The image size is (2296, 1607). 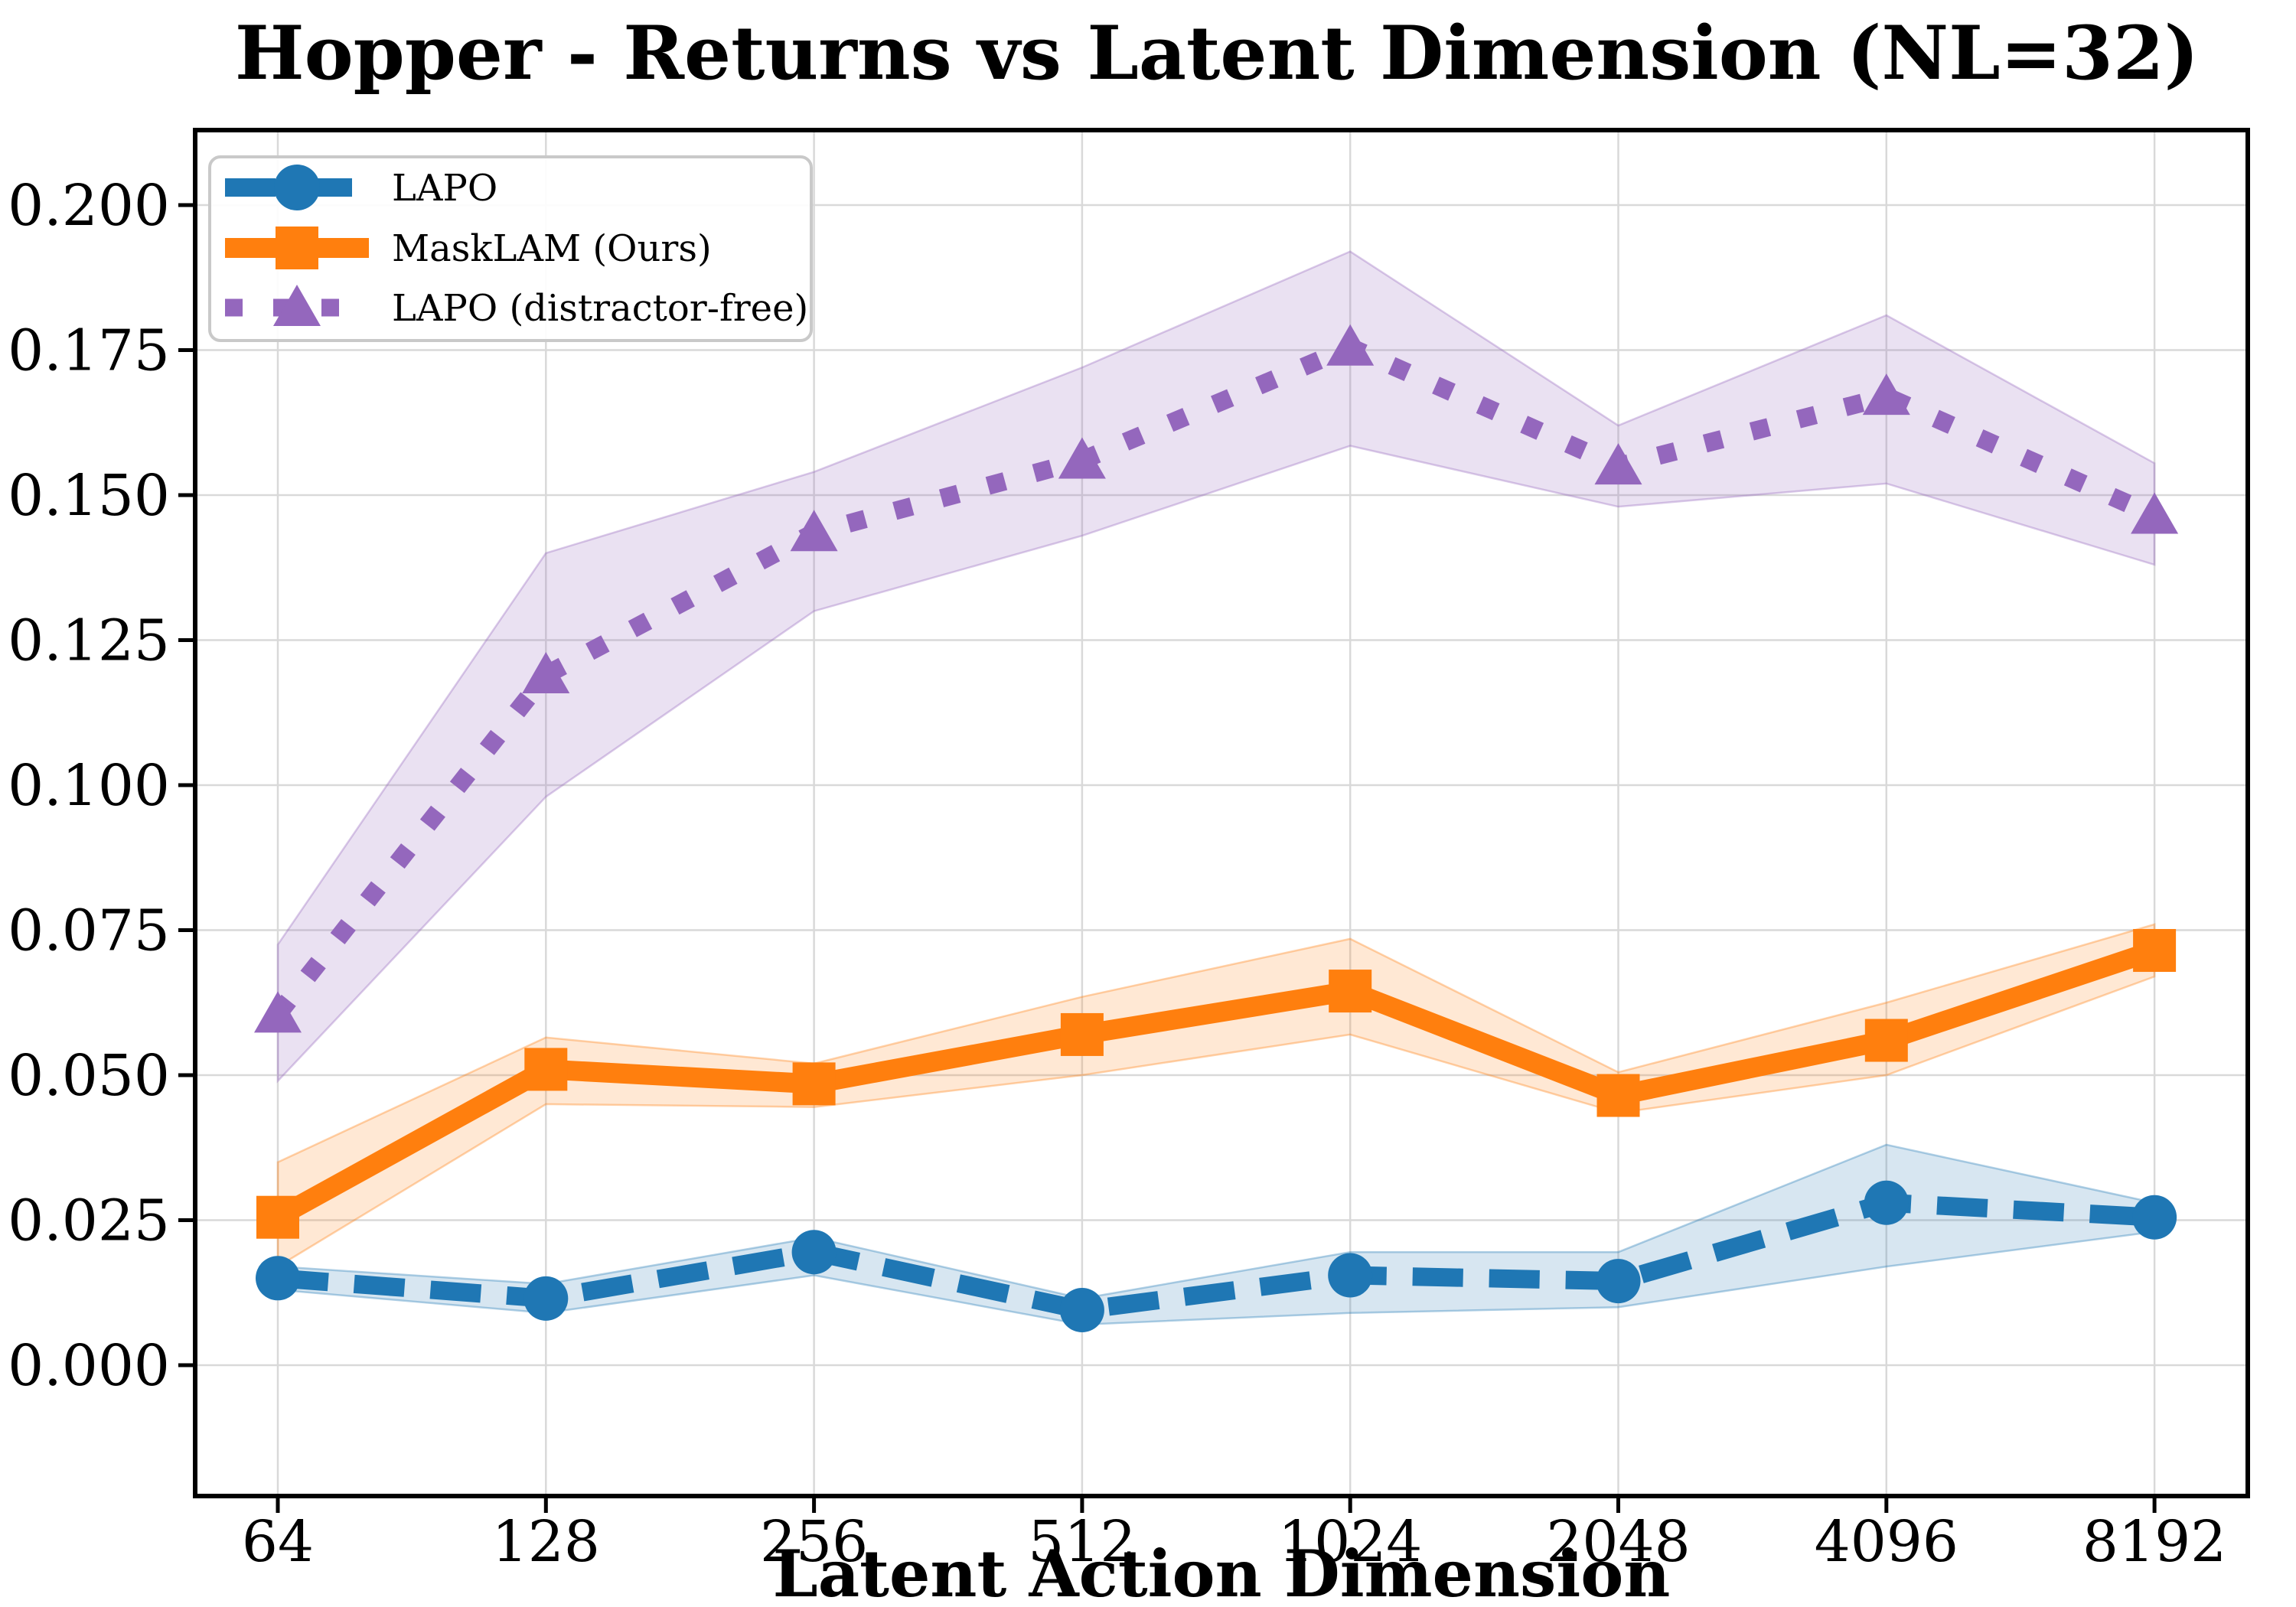 I want to click on y-tick-label: 0.100, so click(x=89, y=786).